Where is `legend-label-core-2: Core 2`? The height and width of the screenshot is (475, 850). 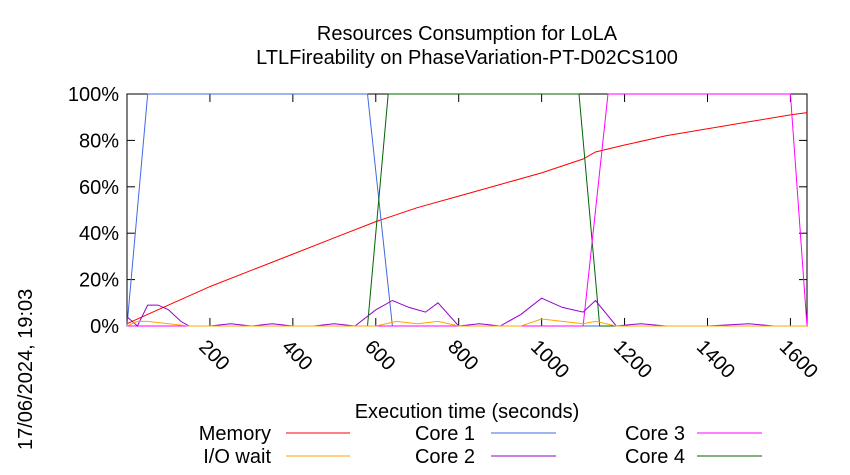
legend-label-core-2: Core 2 is located at coordinates (445, 457).